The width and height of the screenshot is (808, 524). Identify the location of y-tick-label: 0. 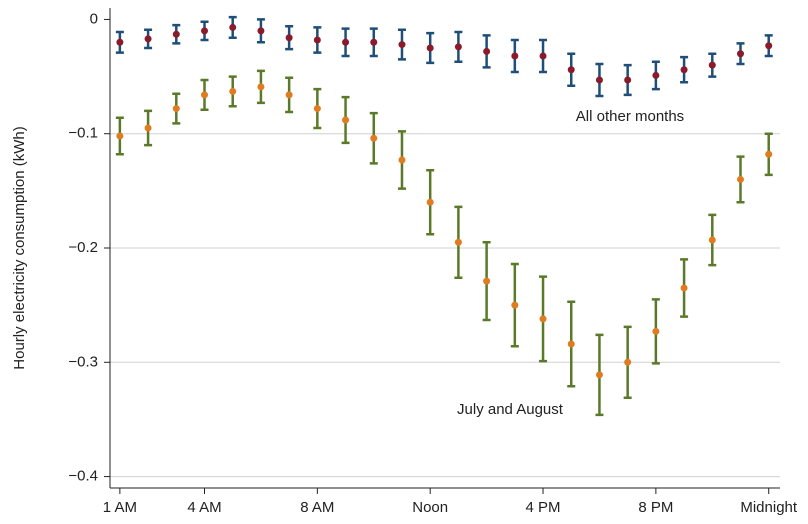
(94, 18).